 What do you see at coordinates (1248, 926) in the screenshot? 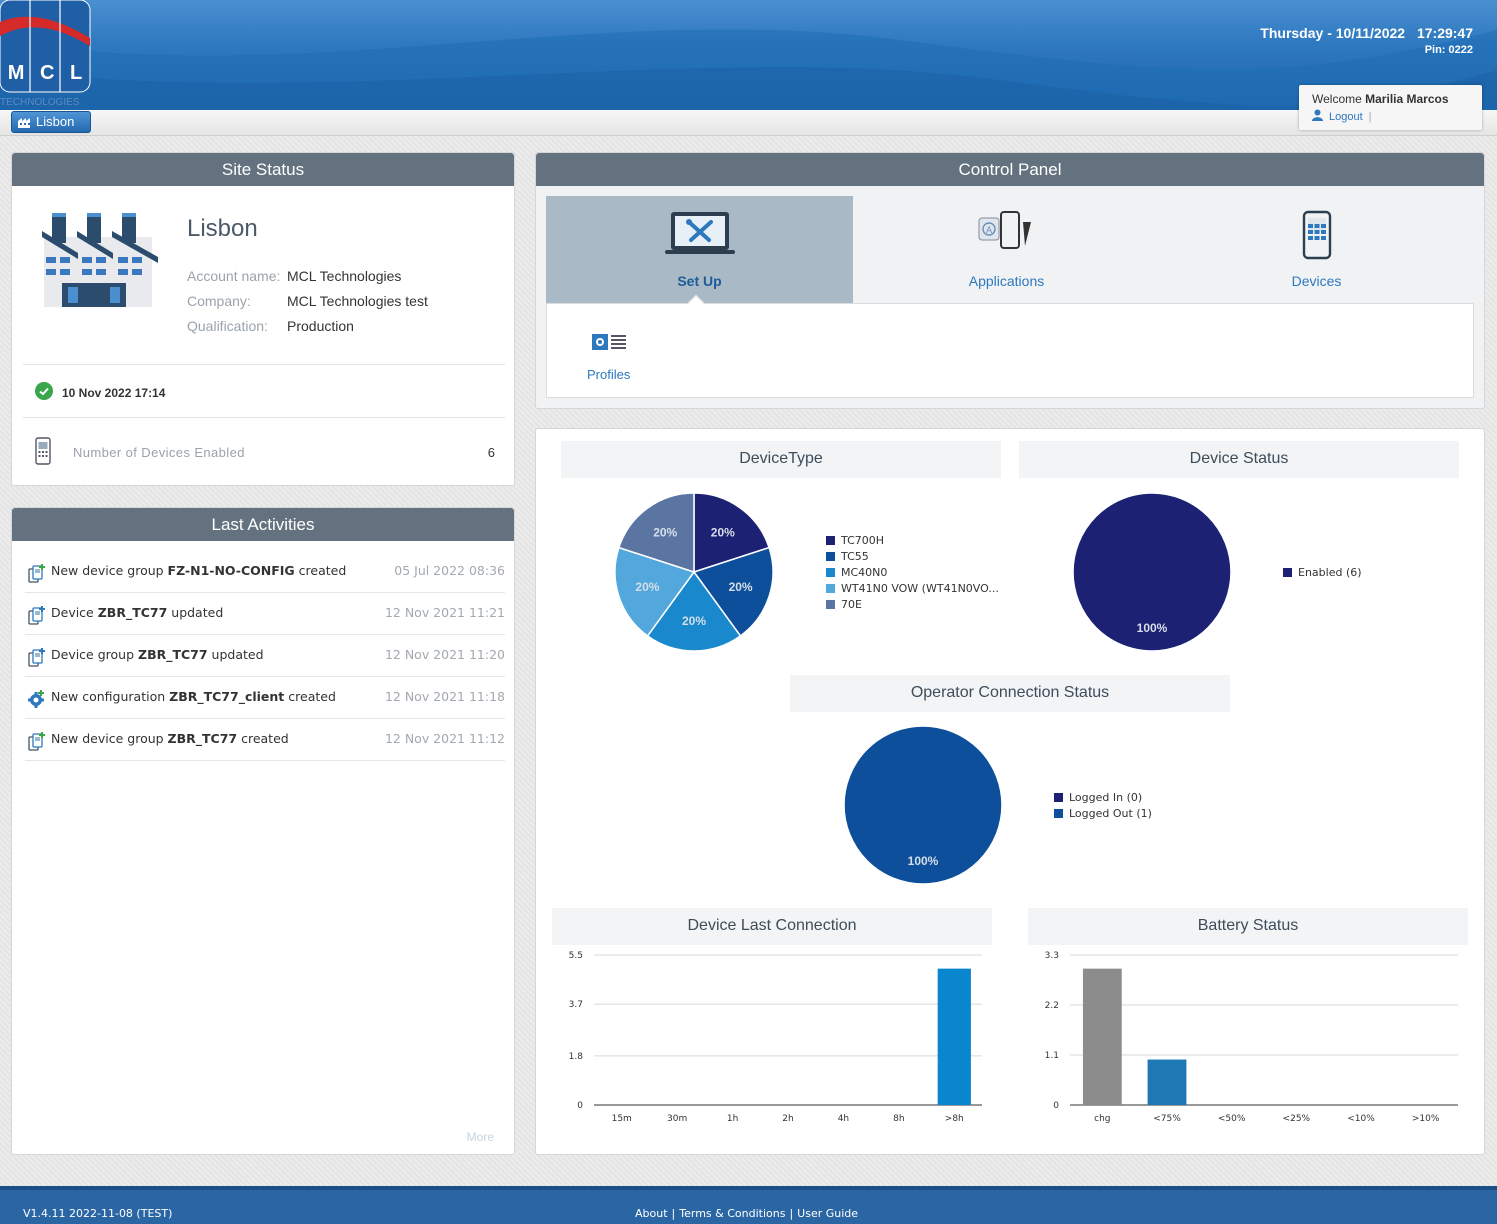
I see `battery-status-chart-title: Battery Status` at bounding box center [1248, 926].